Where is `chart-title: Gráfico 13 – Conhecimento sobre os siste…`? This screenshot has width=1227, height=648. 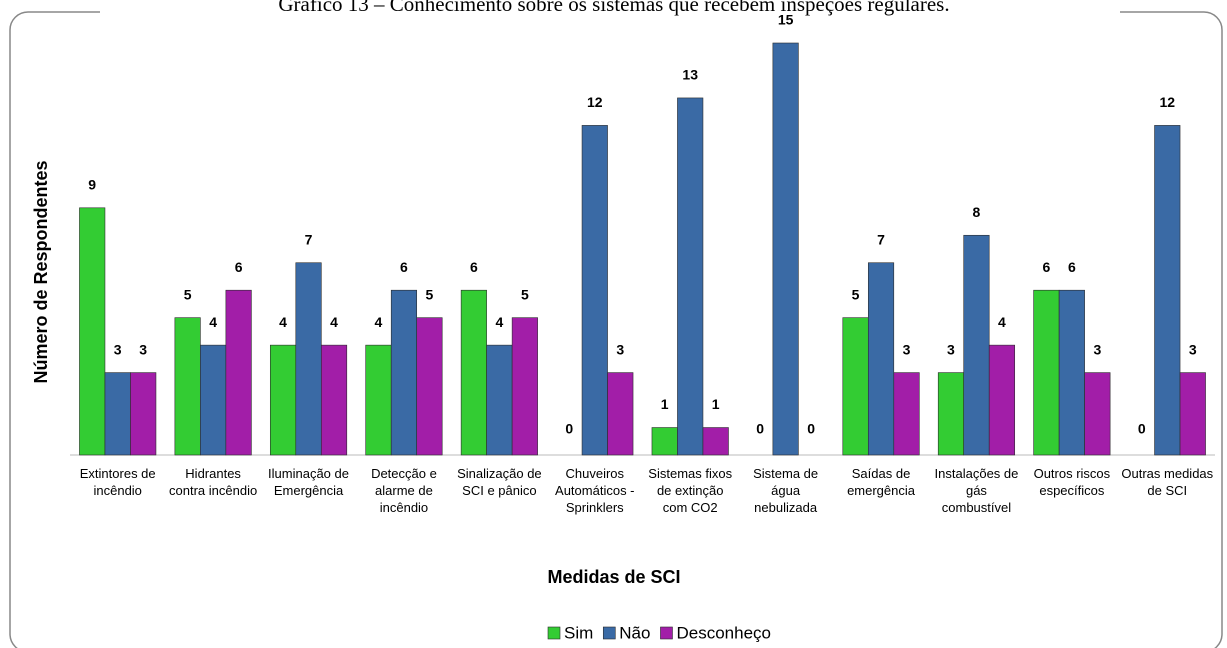
chart-title: Gráfico 13 – Conhecimento sobre os siste… is located at coordinates (613, 8).